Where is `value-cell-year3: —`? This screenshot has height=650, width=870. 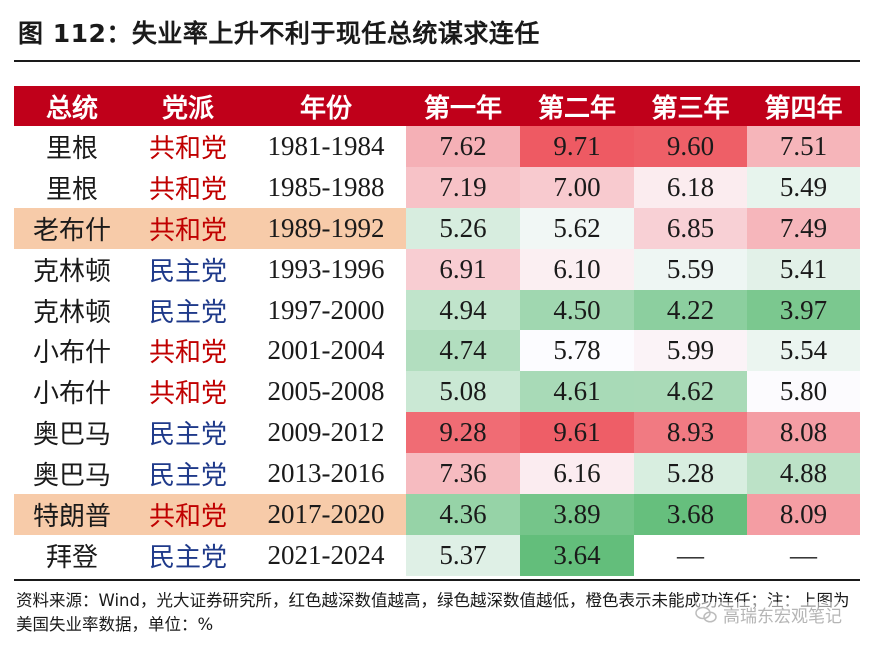
value-cell-year3: — is located at coordinates (690, 554).